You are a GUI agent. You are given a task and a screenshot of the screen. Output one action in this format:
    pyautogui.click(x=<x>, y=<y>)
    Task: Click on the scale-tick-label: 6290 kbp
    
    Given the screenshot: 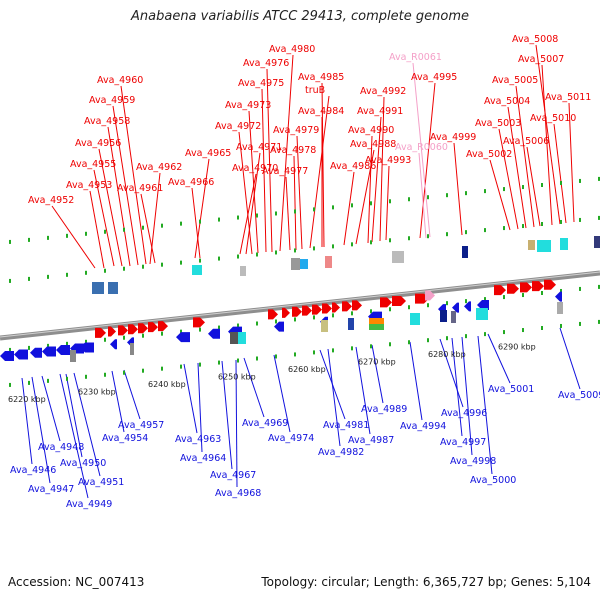 What is the action you would take?
    pyautogui.click(x=517, y=347)
    